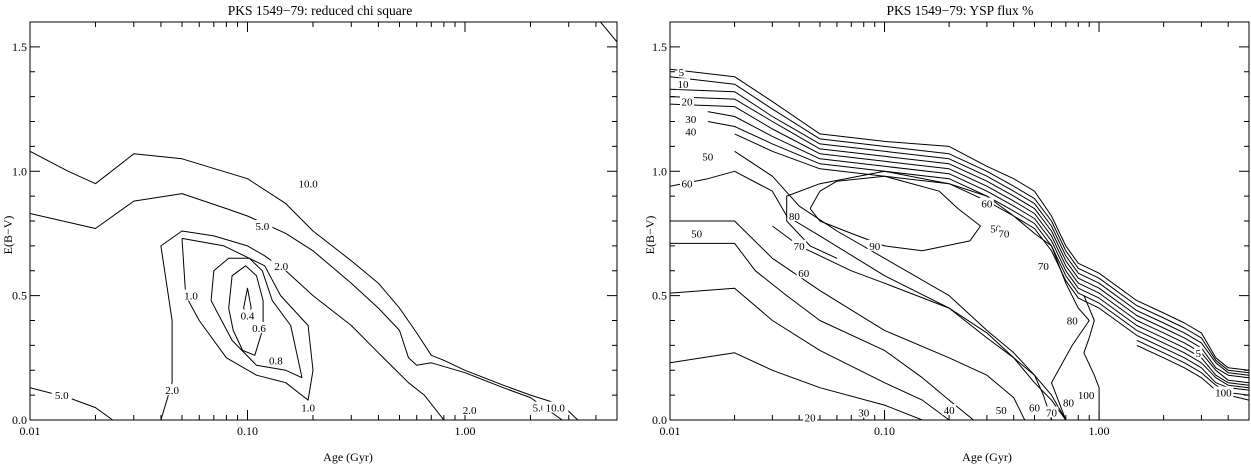 This screenshot has height=465, width=1251. What do you see at coordinates (8, 235) in the screenshot?
I see `left-y-axis-label: E(B−V)` at bounding box center [8, 235].